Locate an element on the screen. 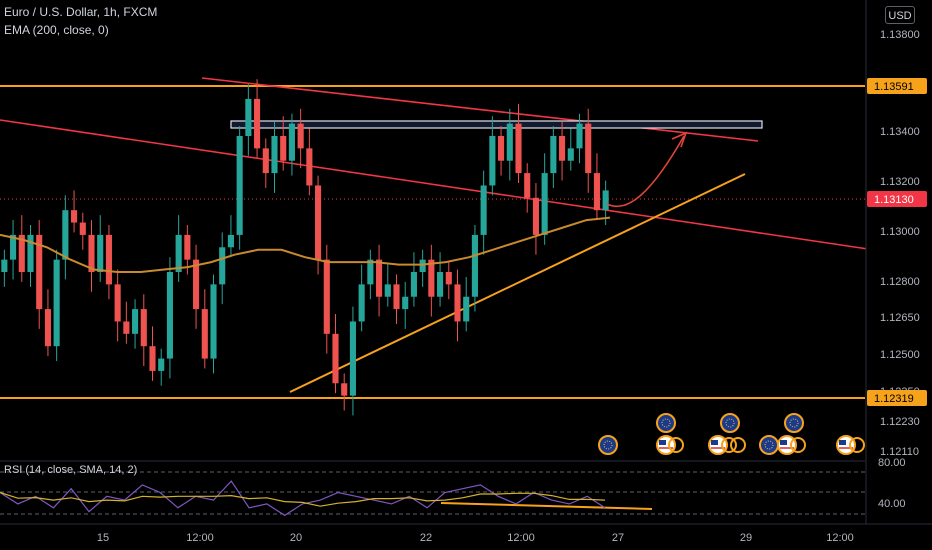  x-tick: 15 is located at coordinates (103, 538).